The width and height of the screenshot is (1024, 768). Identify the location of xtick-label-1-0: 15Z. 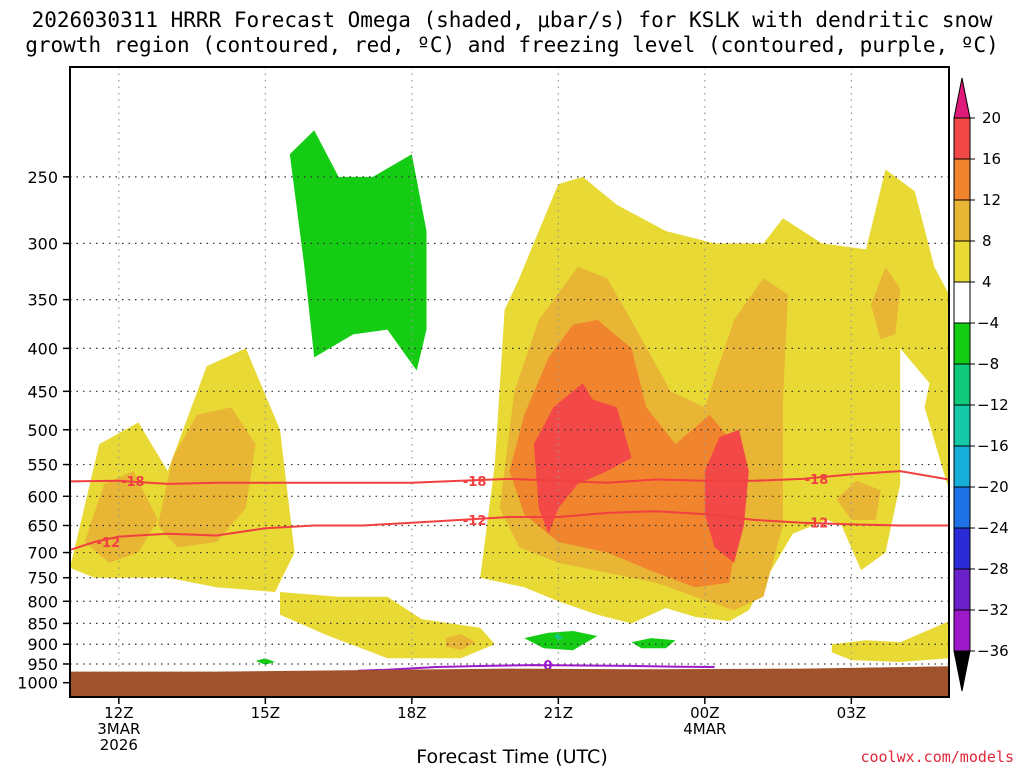
(265, 713).